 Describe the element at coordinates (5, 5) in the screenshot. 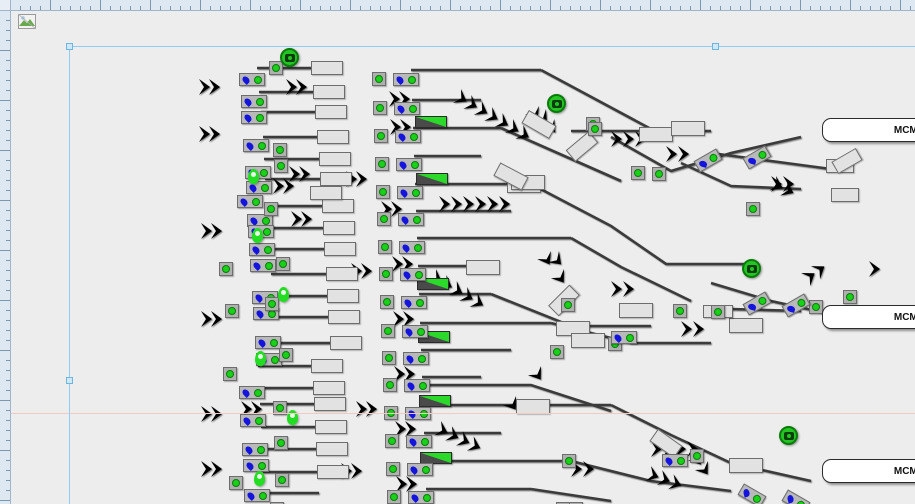

I see `ruler-corner` at that location.